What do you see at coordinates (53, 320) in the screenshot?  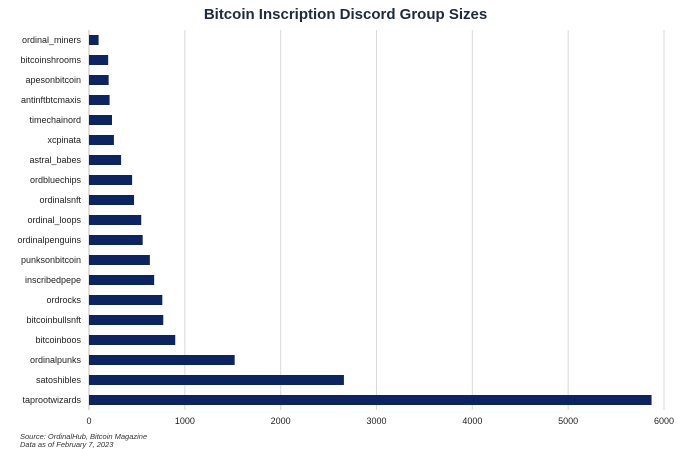 I see `category-label: bitcoinbullsnft` at bounding box center [53, 320].